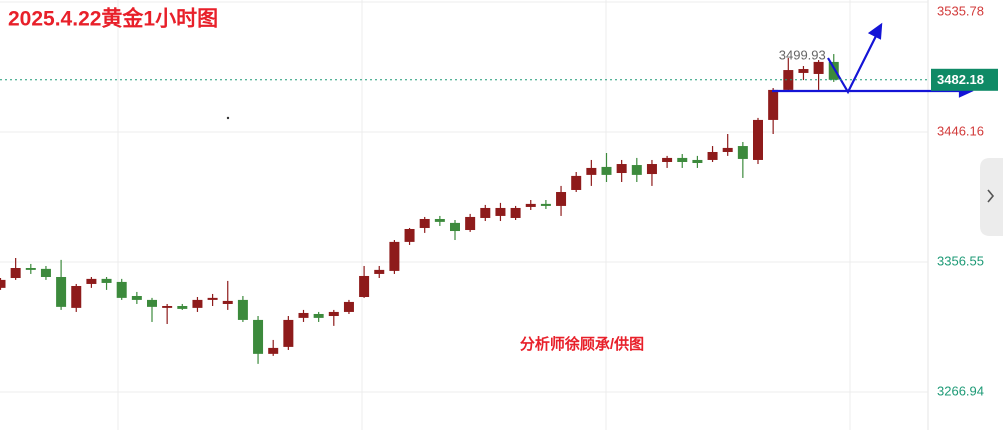 The image size is (1003, 430). I want to click on y-tick-label: 3535.78, so click(960, 10).